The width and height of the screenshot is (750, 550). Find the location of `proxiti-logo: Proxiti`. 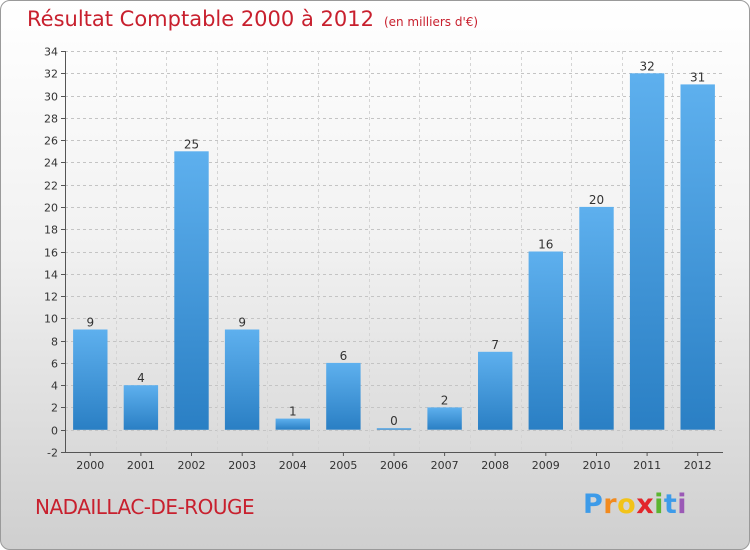

proxiti-logo: Proxiti is located at coordinates (635, 504).